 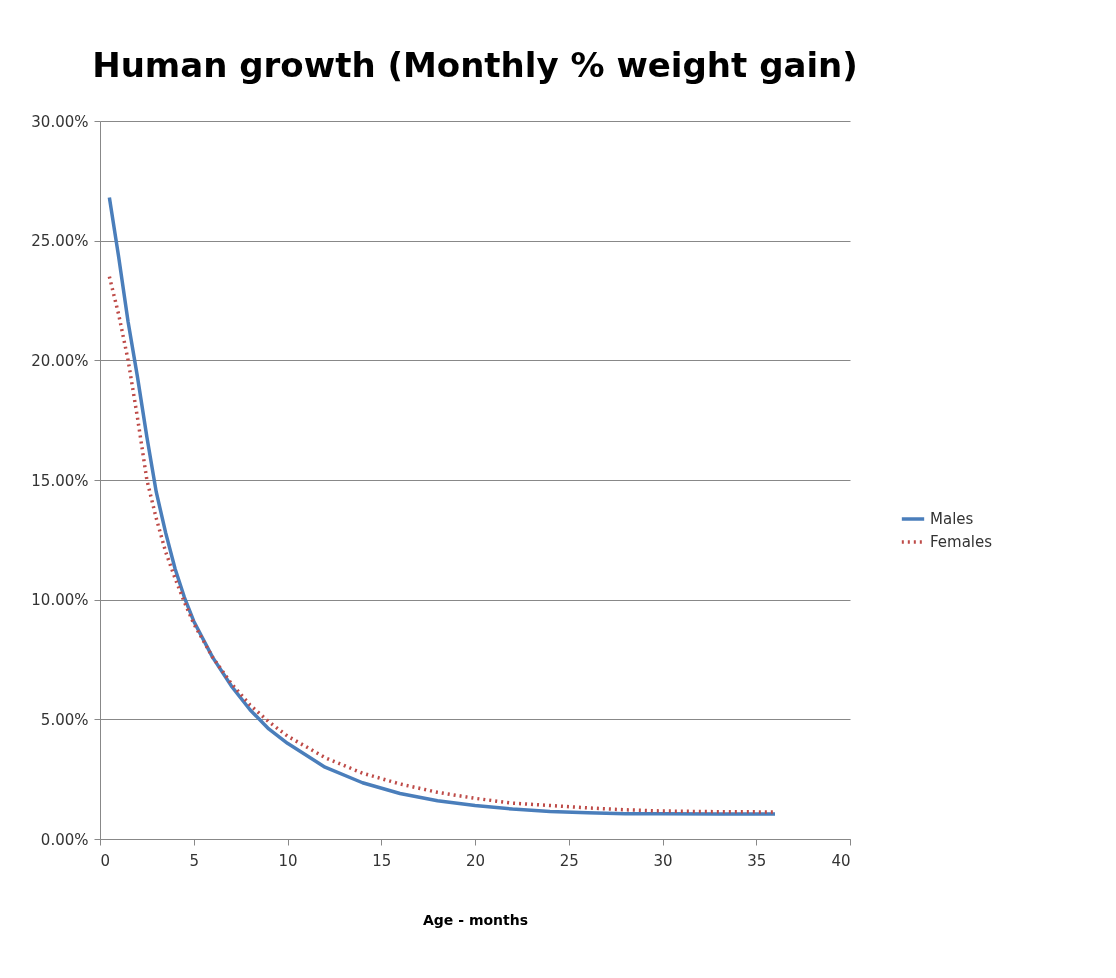 I want to click on y-tick-label: 5.00%, so click(x=64, y=719).